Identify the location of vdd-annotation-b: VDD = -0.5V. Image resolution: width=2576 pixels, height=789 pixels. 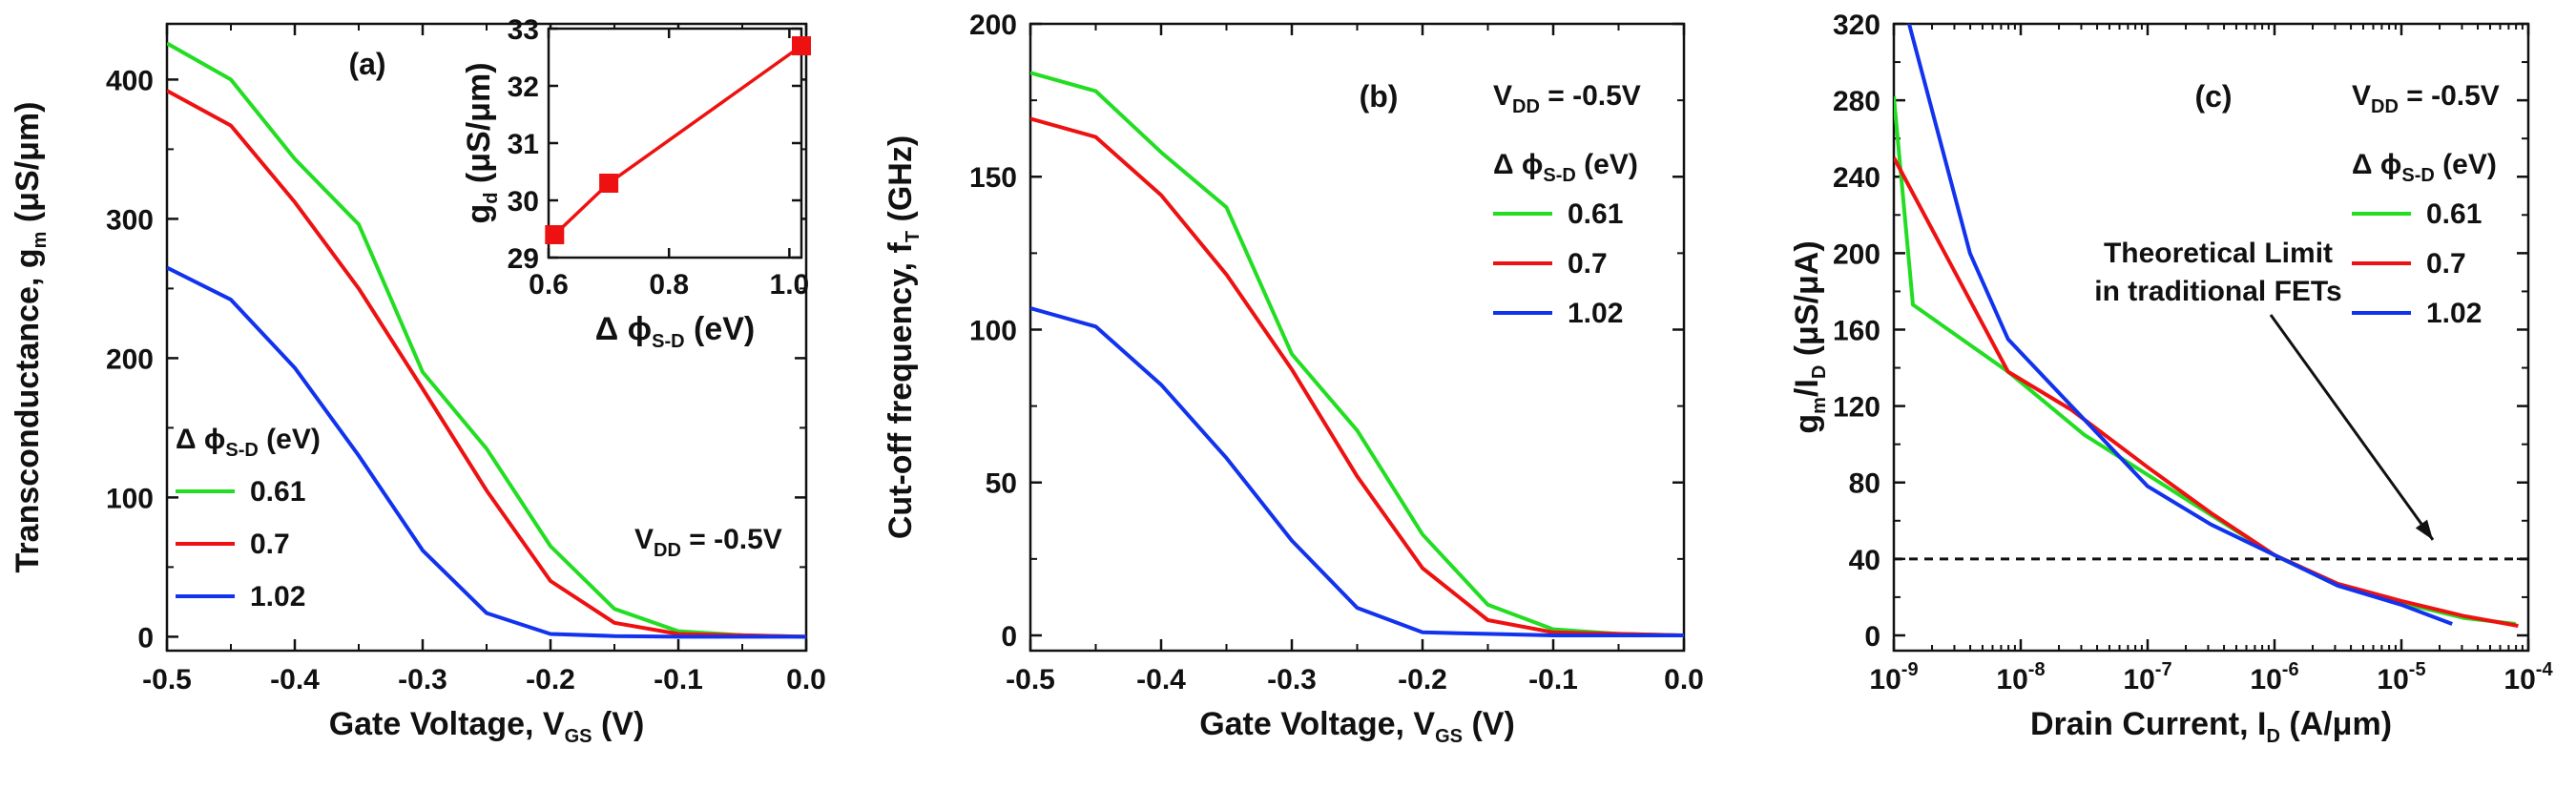
(1567, 99).